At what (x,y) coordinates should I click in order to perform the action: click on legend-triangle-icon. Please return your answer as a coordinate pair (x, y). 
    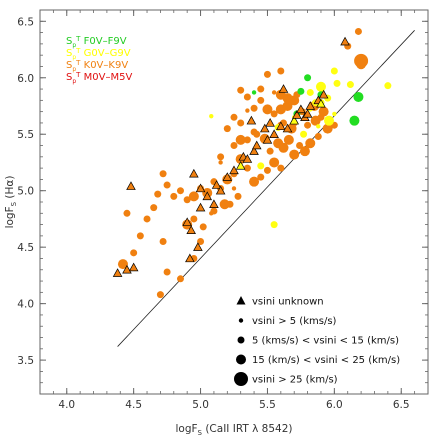
    Looking at the image, I should click on (241, 300).